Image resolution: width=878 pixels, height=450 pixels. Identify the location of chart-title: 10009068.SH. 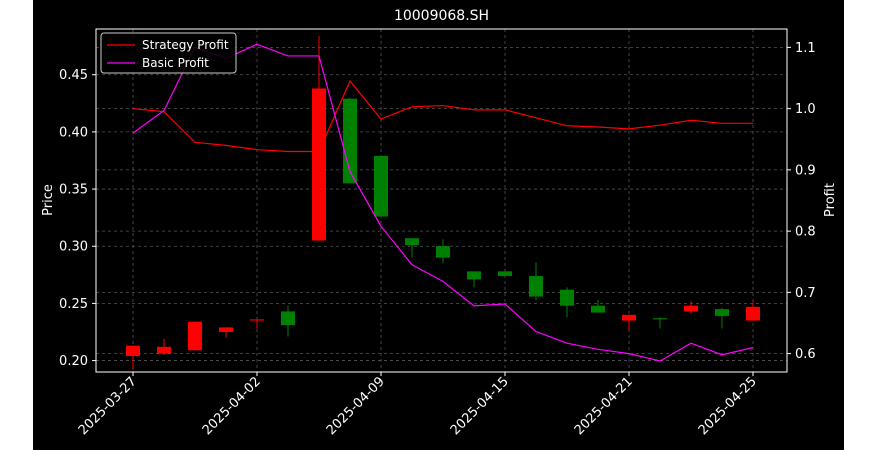
(441, 16).